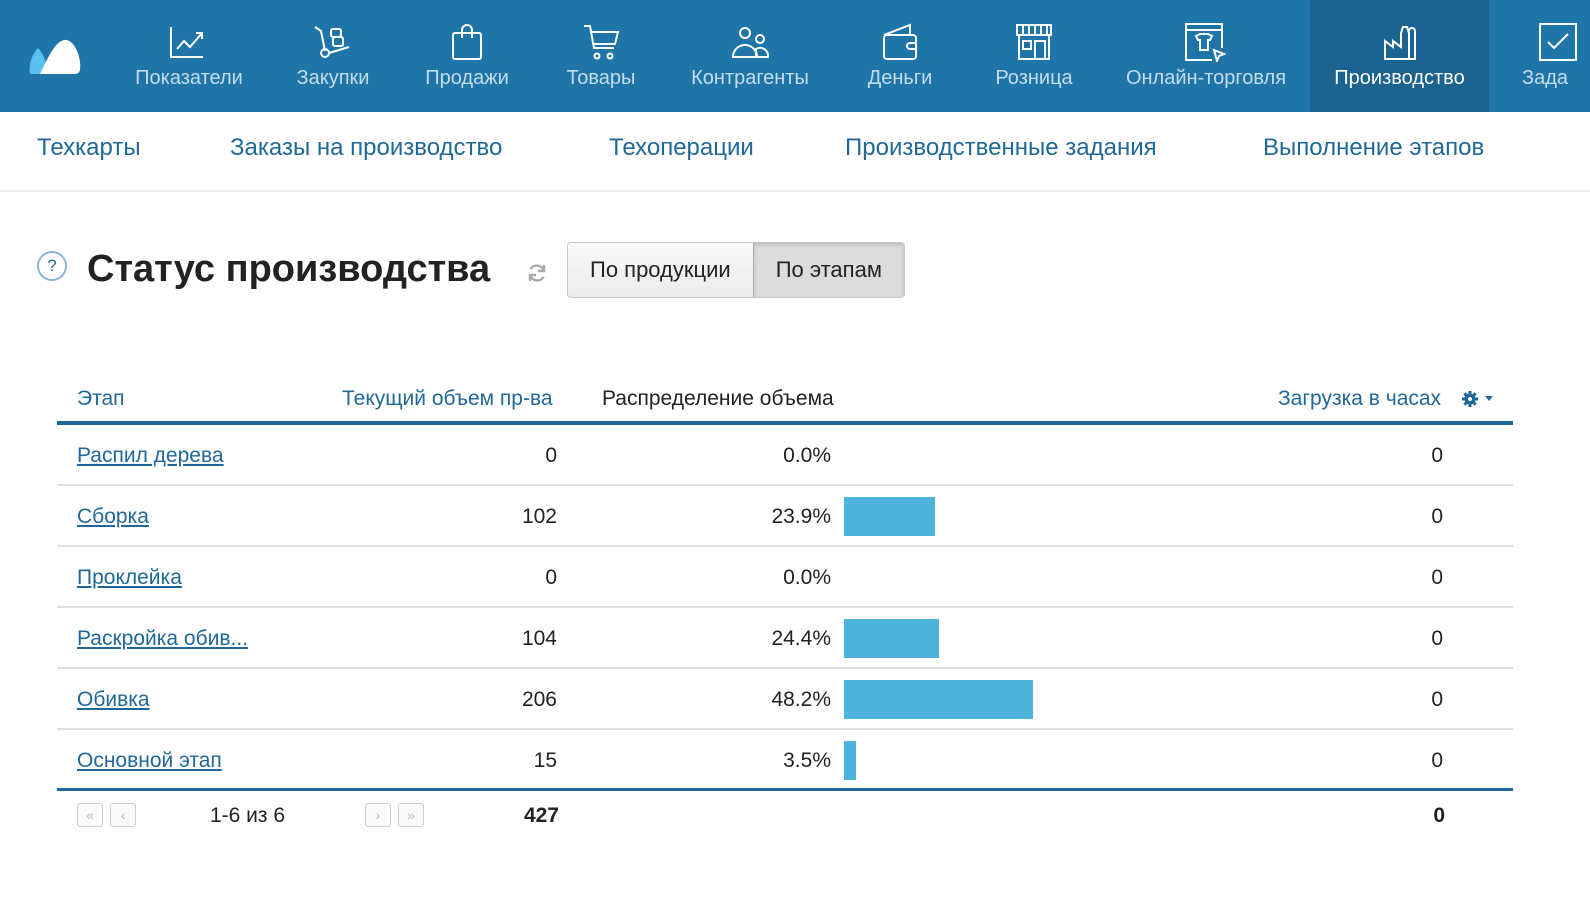  What do you see at coordinates (1399, 43) in the screenshot?
I see `factory-icon` at bounding box center [1399, 43].